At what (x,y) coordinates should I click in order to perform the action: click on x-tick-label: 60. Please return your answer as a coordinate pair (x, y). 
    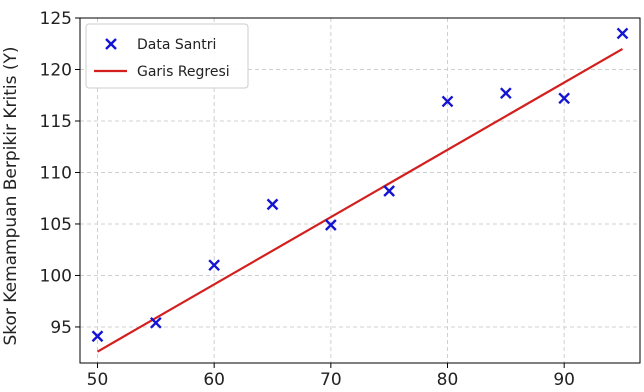
    Looking at the image, I should click on (214, 380).